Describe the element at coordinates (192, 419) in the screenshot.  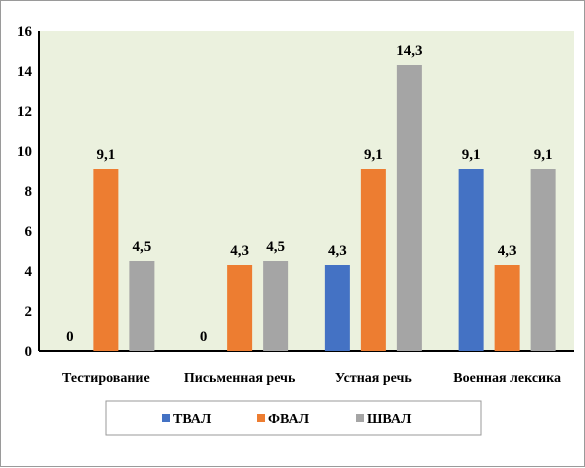
I see `legend-label: ТВАЛ` at that location.